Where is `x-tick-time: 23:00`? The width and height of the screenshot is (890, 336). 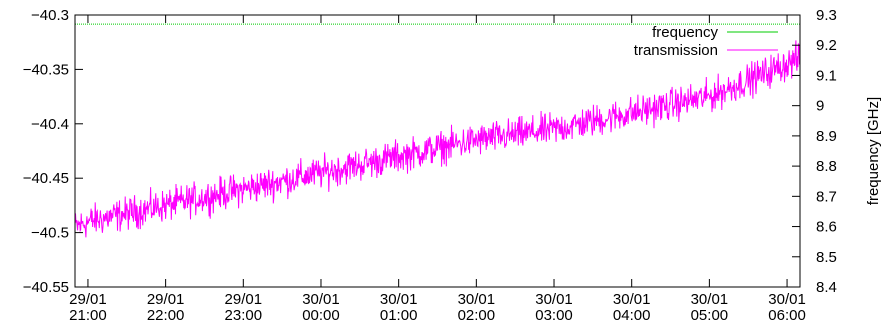
x-tick-time: 23:00 is located at coordinates (244, 315).